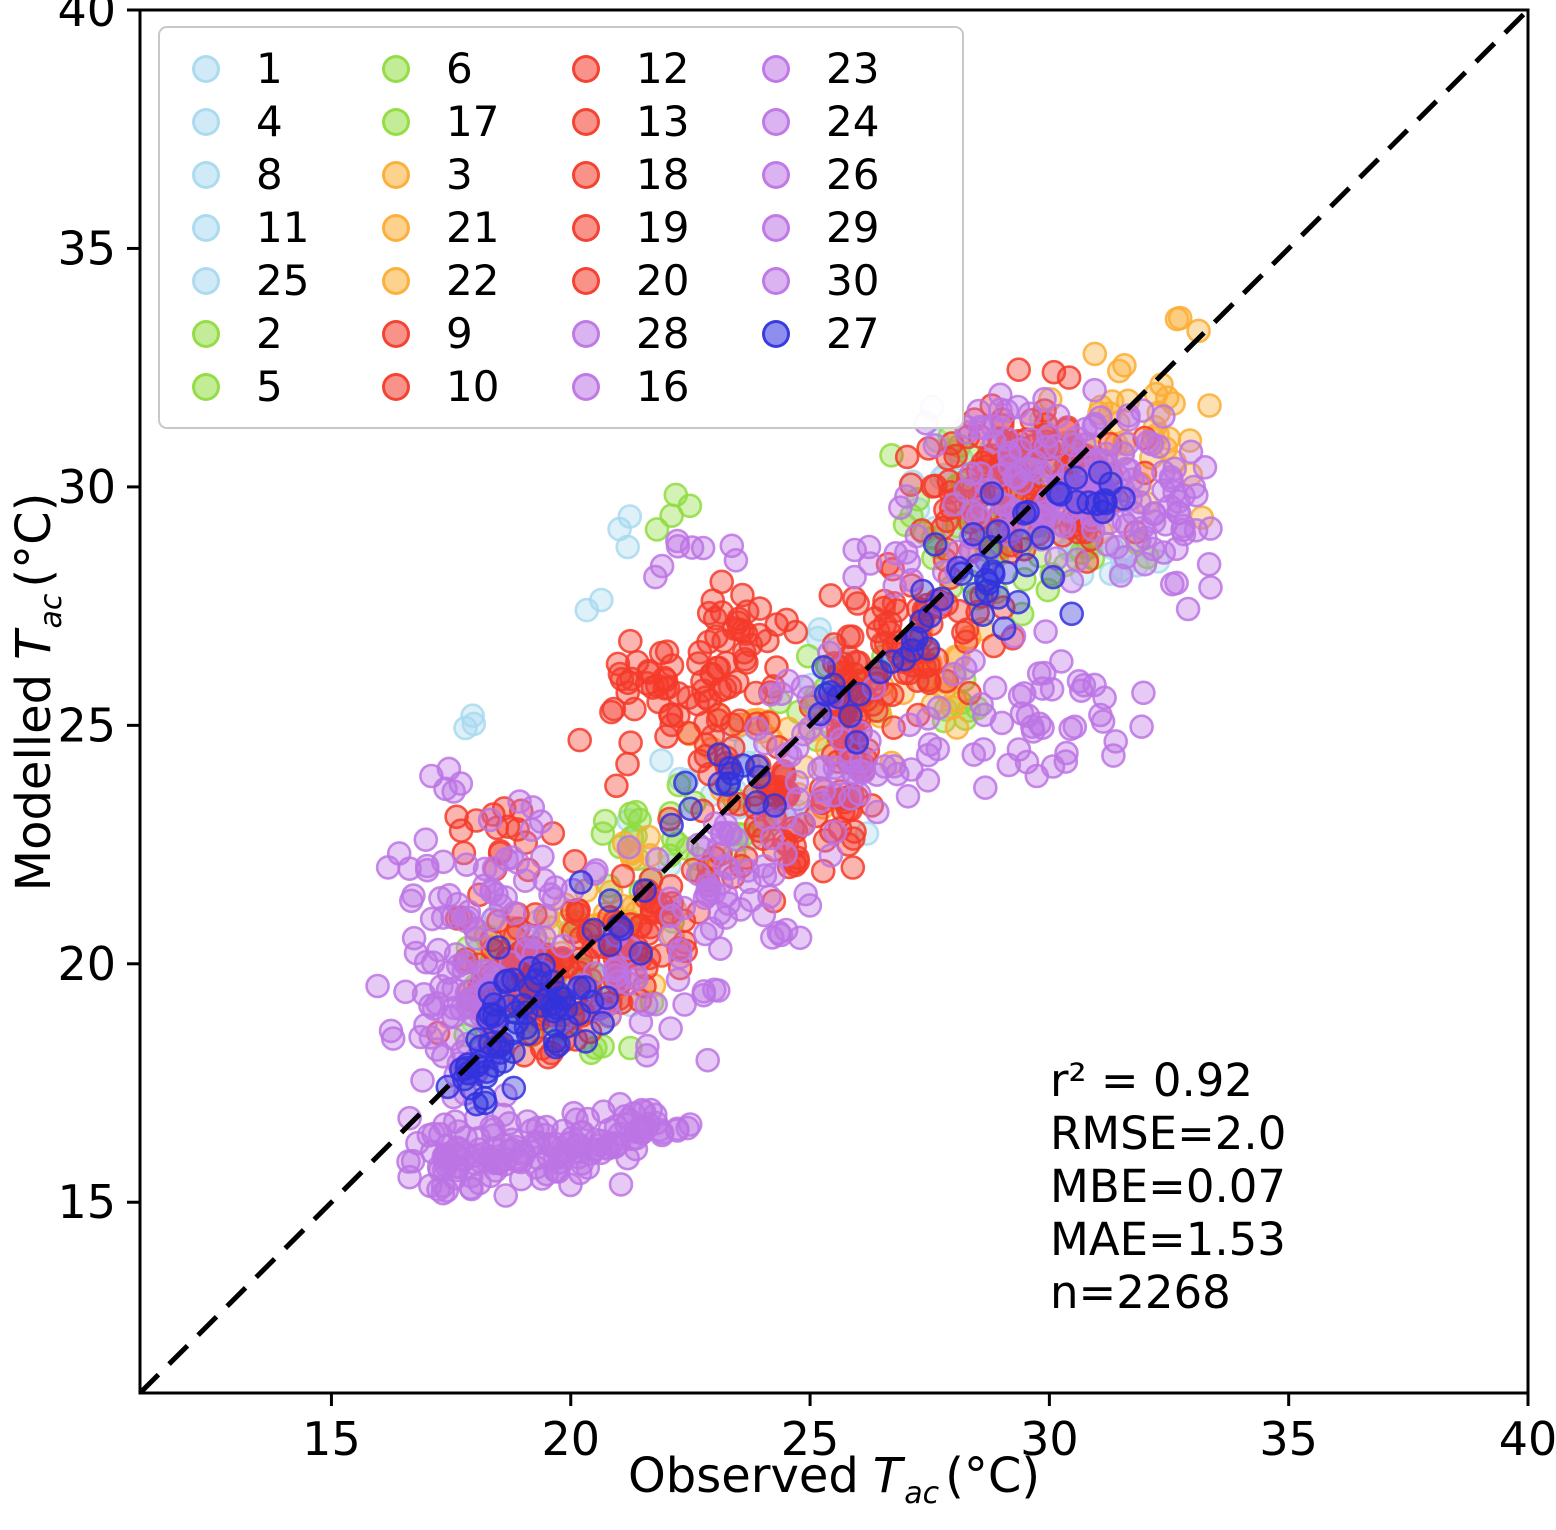 This screenshot has height=1530, width=1556. I want to click on legend-label: 9, so click(459, 333).